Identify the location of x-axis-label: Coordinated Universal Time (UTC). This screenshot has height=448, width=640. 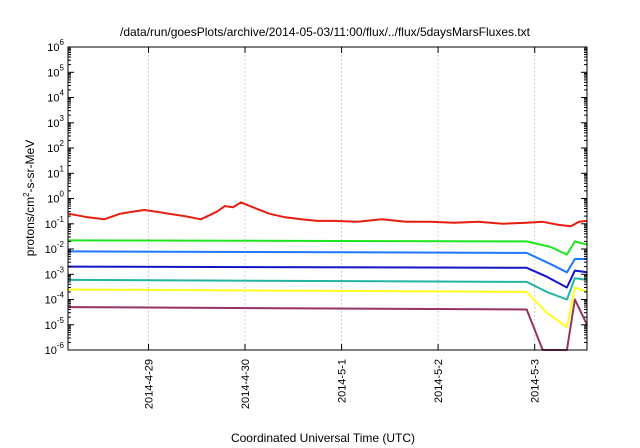
(323, 438).